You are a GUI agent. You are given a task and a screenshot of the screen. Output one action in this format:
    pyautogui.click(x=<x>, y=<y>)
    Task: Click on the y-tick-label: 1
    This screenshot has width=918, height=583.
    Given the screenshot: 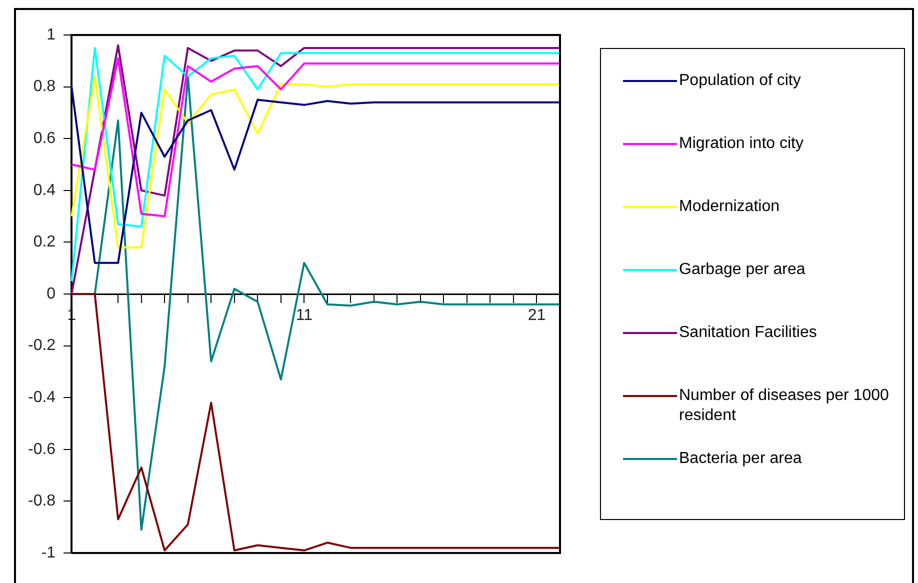 What is the action you would take?
    pyautogui.click(x=51, y=35)
    